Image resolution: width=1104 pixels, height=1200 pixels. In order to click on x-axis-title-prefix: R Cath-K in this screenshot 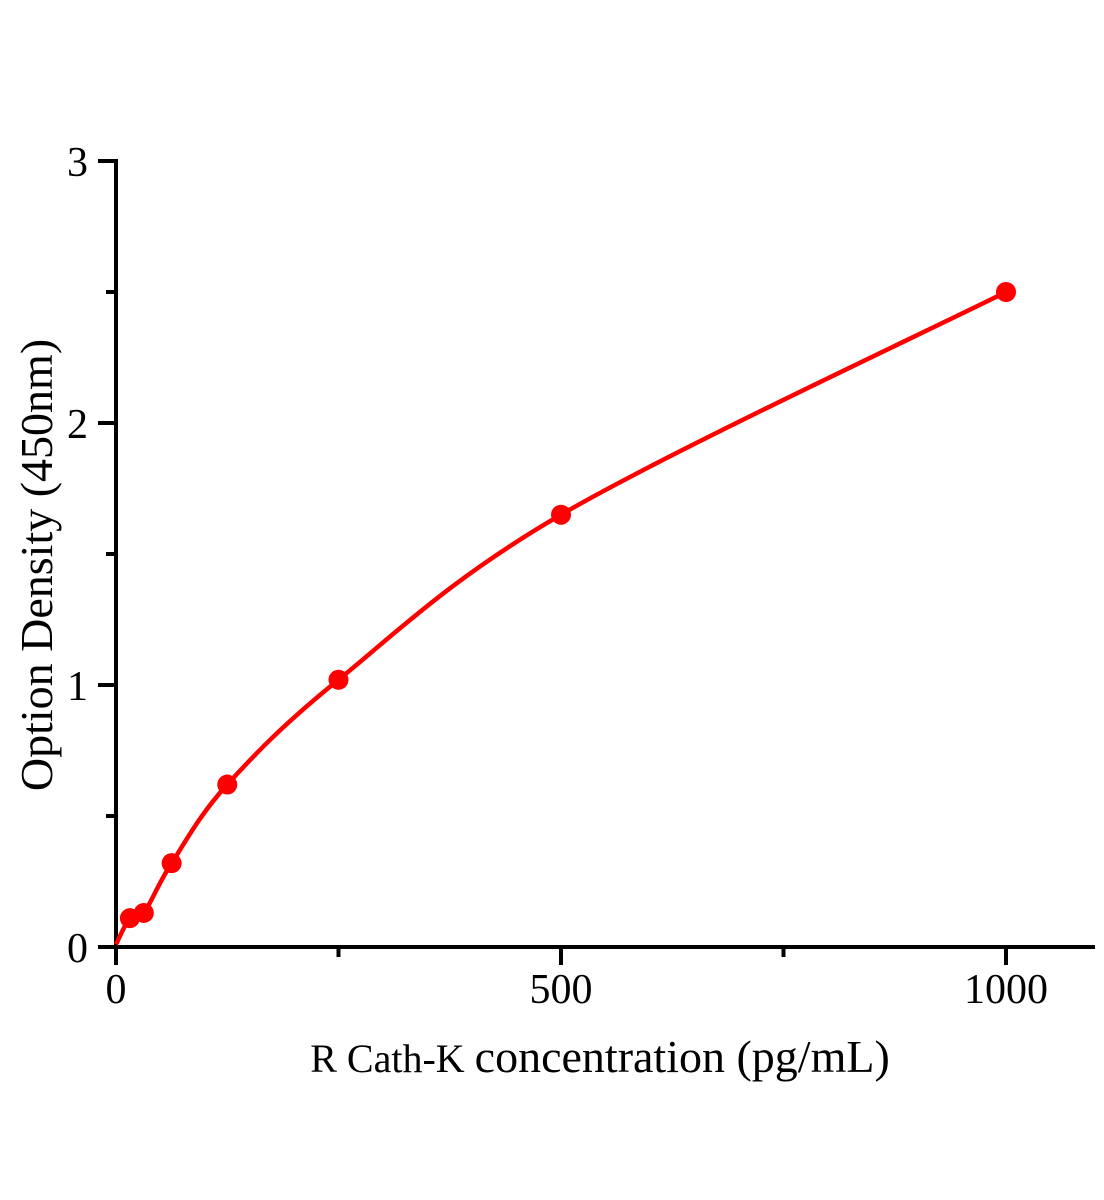, I will do `click(392, 1058)`.